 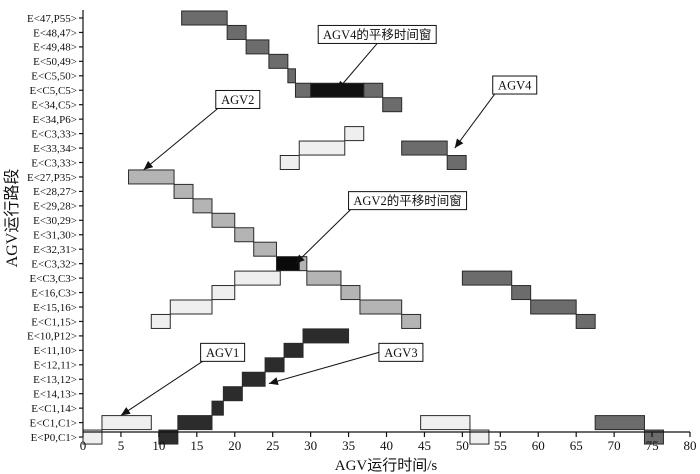 I want to click on annotation-5-arrow, so click(x=324, y=368).